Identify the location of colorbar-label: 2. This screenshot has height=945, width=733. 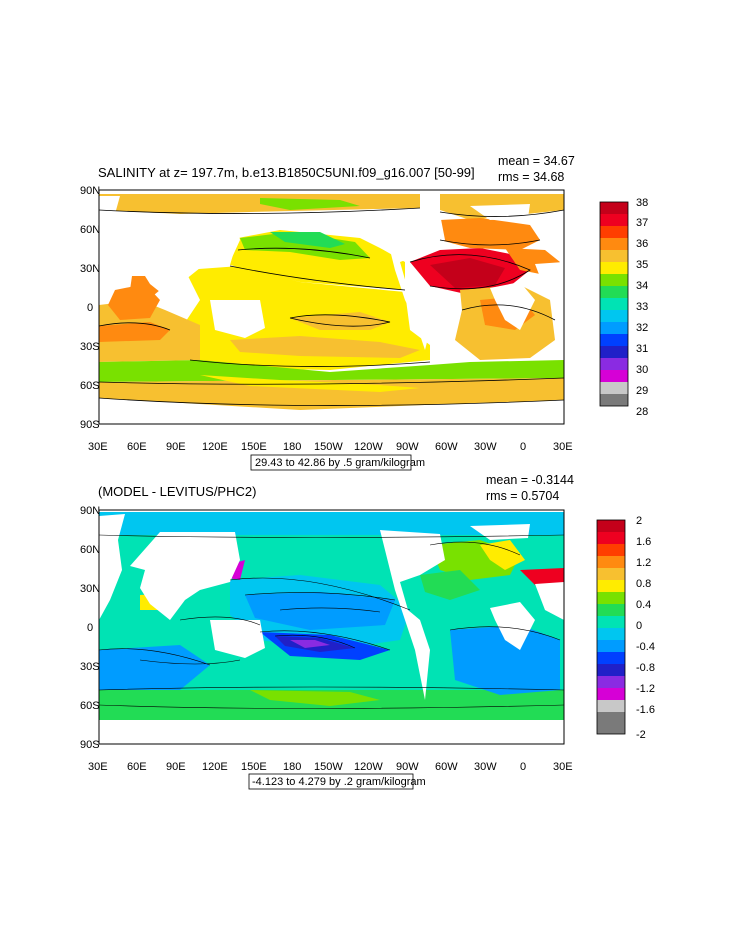
(639, 521).